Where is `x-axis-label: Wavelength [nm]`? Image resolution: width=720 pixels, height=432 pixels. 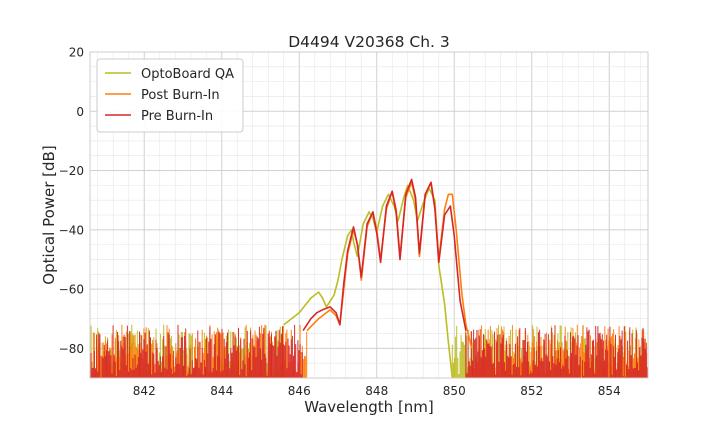
x-axis-label: Wavelength [nm] is located at coordinates (369, 407).